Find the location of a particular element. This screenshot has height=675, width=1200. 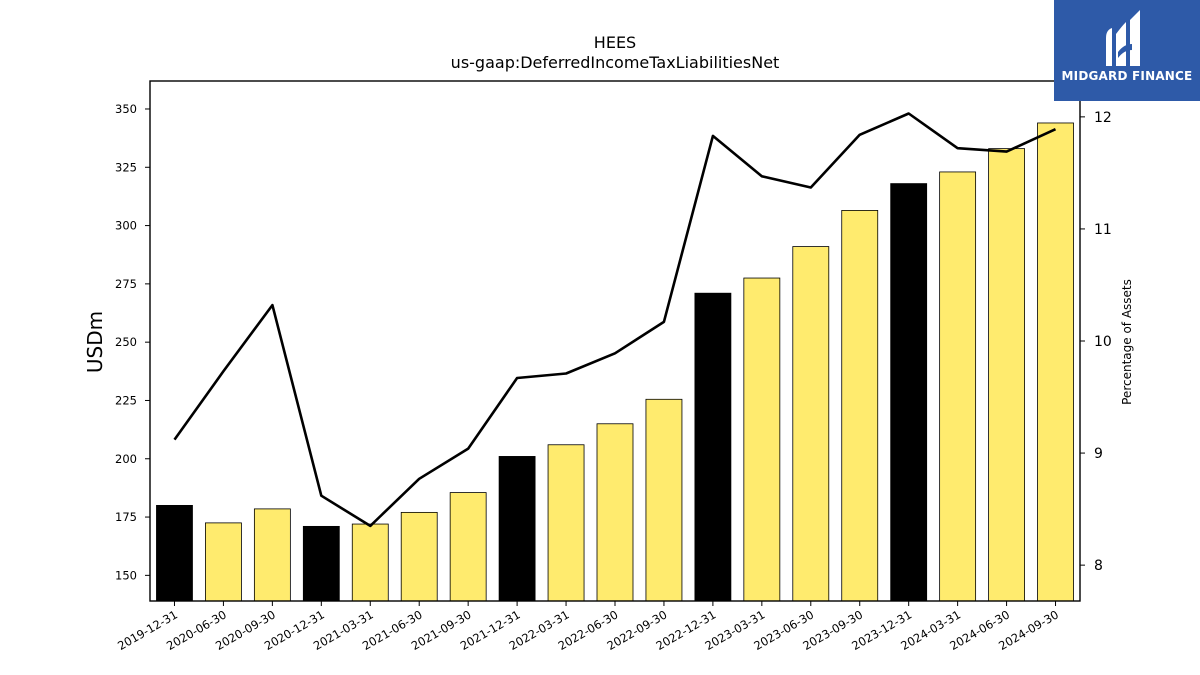

chart-subtitle: us-gaap:DeferredIncomeTaxLiabilitiesNet is located at coordinates (615, 62).